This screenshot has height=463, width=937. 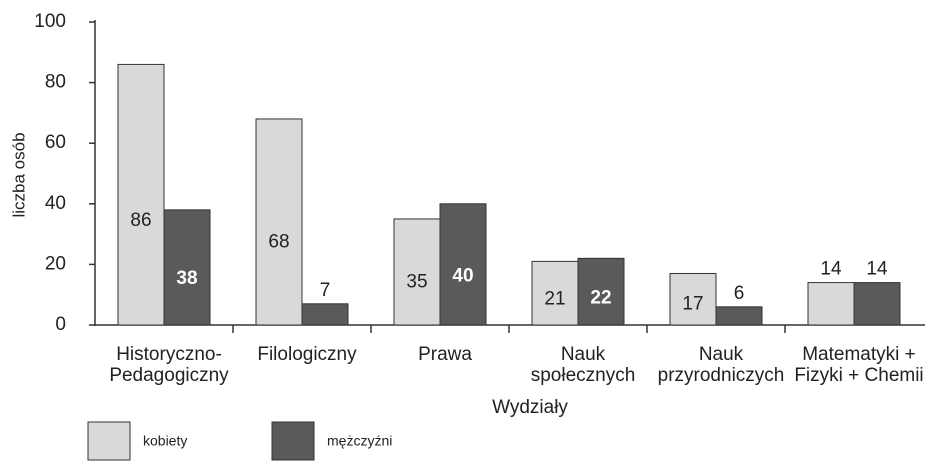 I want to click on data-label: 86, so click(x=140, y=220).